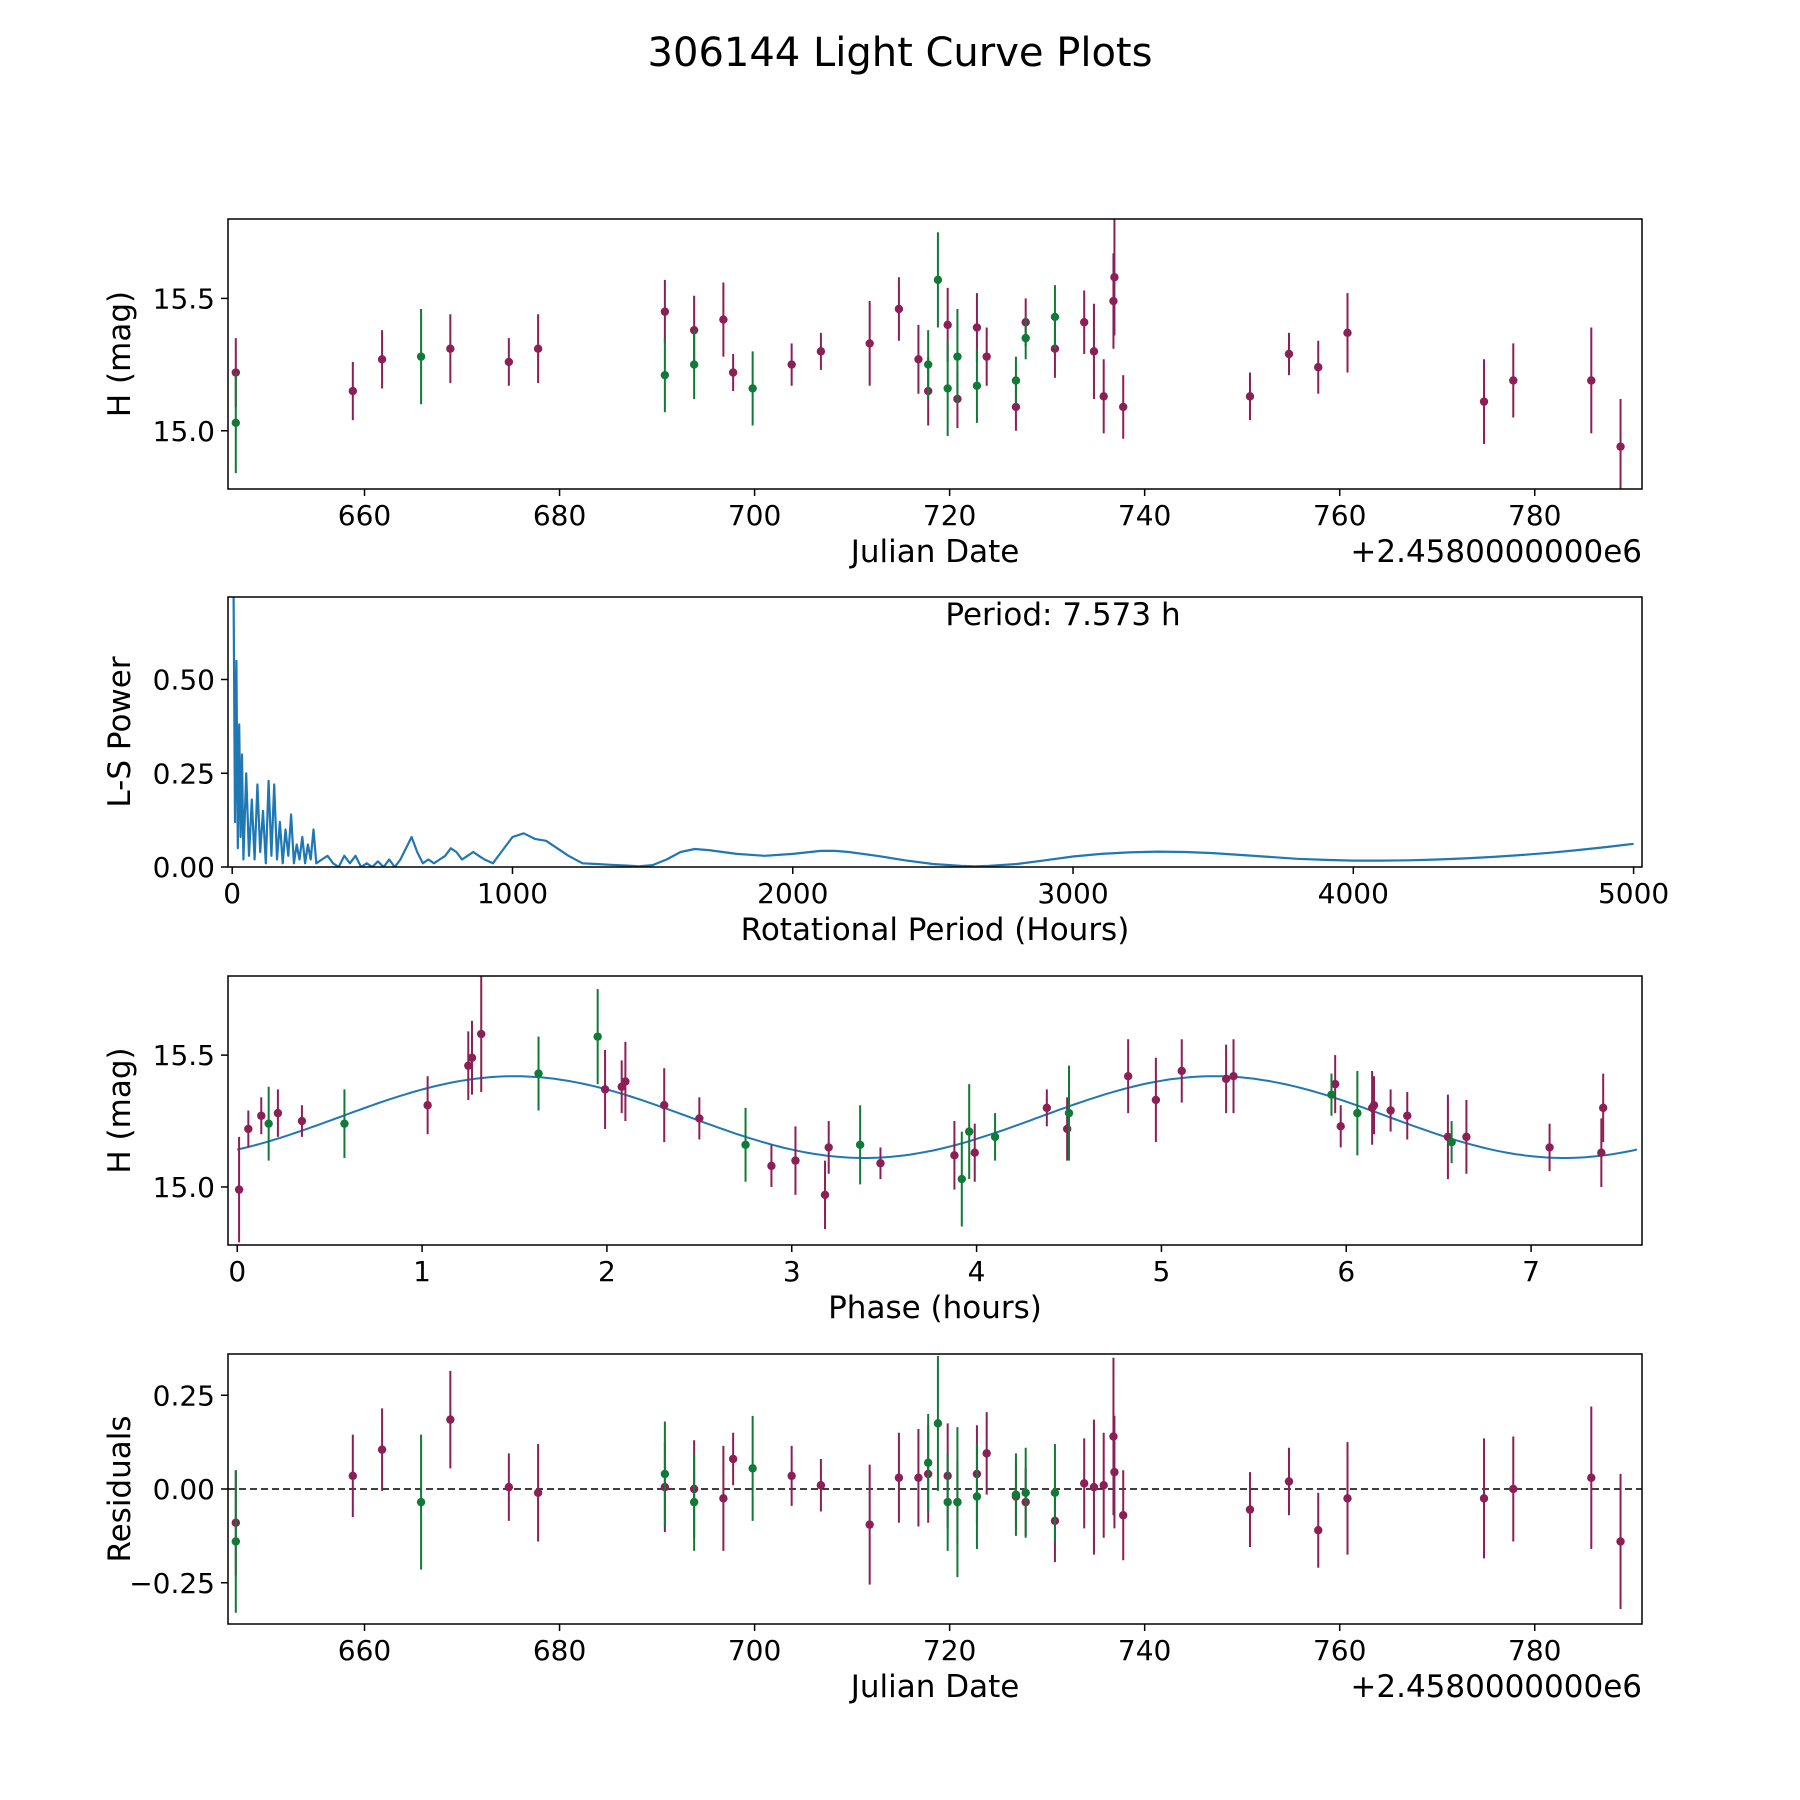  Describe the element at coordinates (120, 1488) in the screenshot. I see `residuals-ylabel: Residuals` at that location.